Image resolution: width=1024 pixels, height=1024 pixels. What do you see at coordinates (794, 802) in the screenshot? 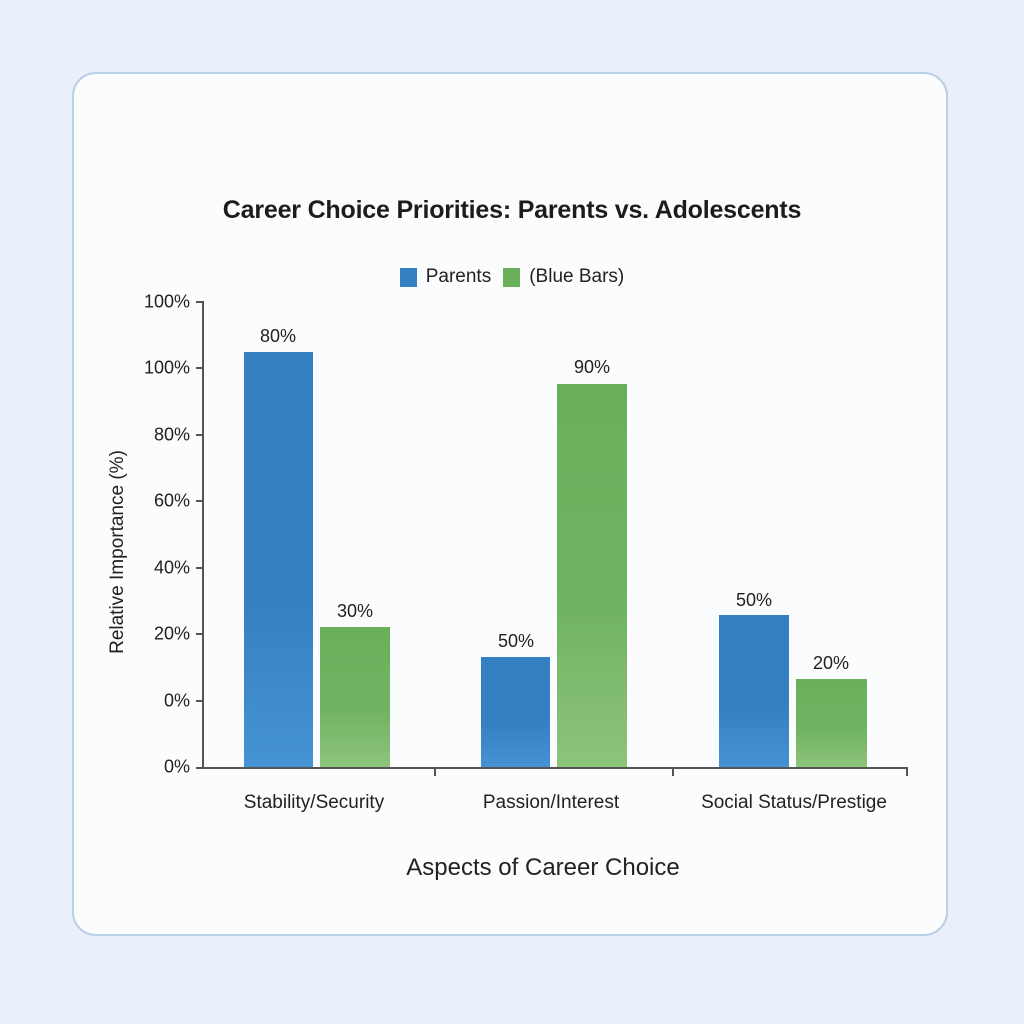
I see `category-label: Social Status/Prestige` at bounding box center [794, 802].